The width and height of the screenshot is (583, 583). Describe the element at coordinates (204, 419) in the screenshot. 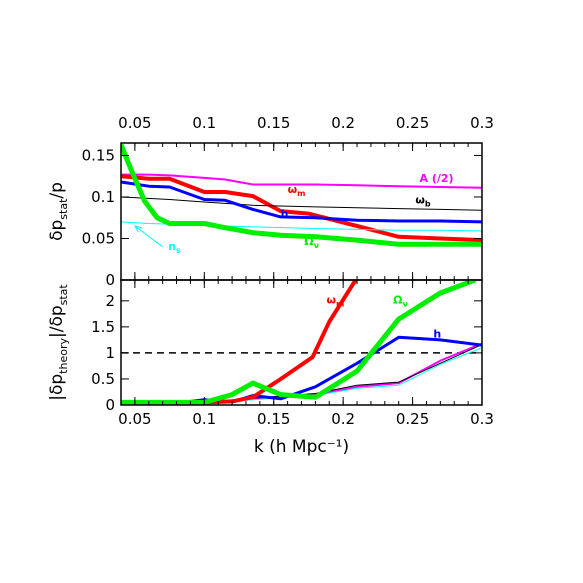

I see `bottom-xtick-label: 0.1` at that location.